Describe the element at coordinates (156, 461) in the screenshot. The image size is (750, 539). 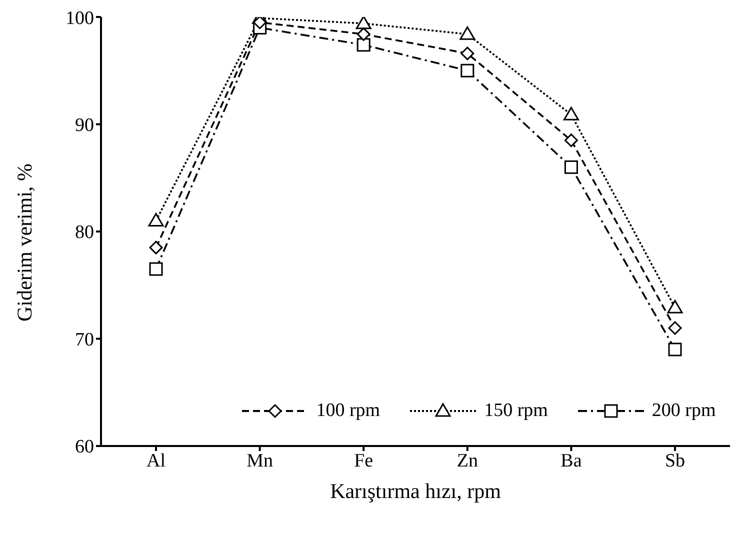
I see `x-tick-label: Al` at that location.